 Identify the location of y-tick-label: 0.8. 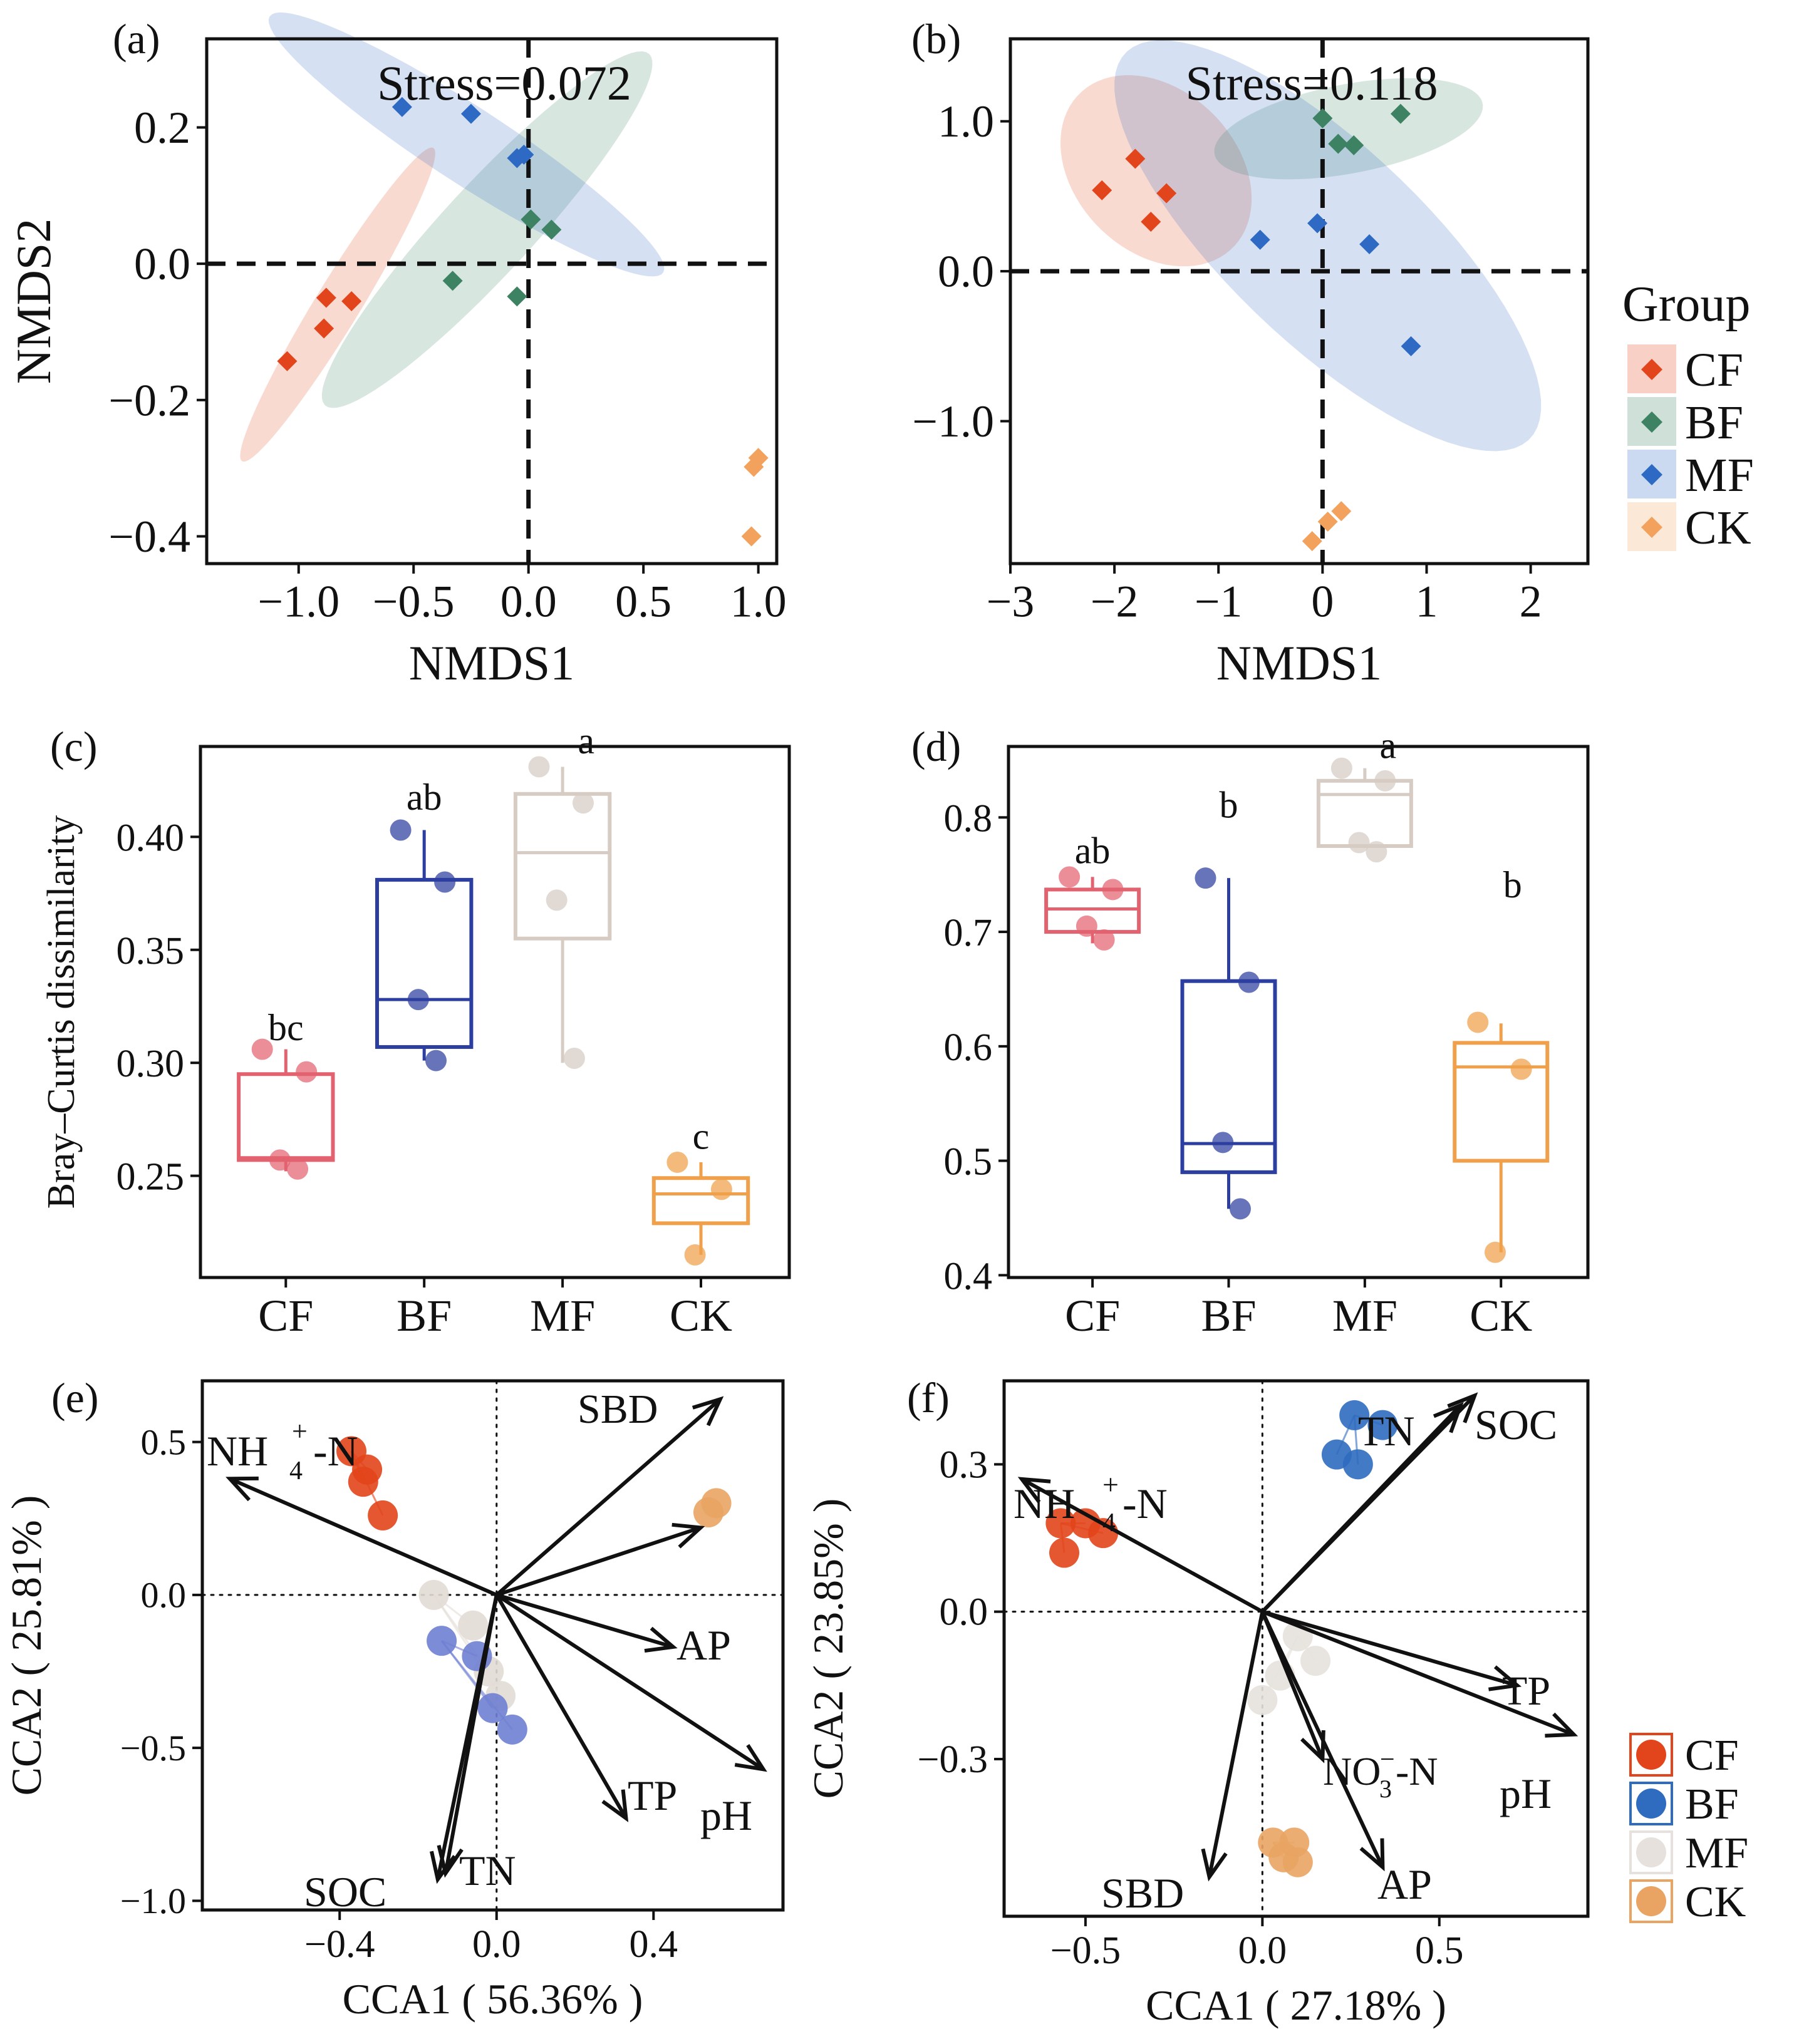
(969, 818).